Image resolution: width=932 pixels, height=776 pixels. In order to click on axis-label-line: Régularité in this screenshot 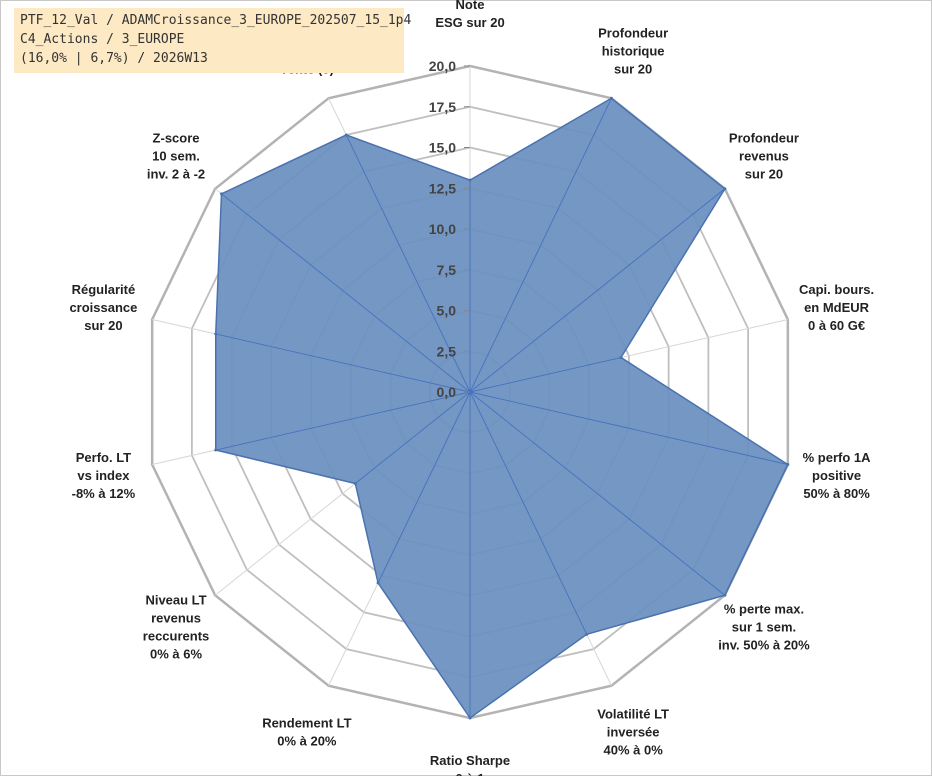, I will do `click(104, 289)`.